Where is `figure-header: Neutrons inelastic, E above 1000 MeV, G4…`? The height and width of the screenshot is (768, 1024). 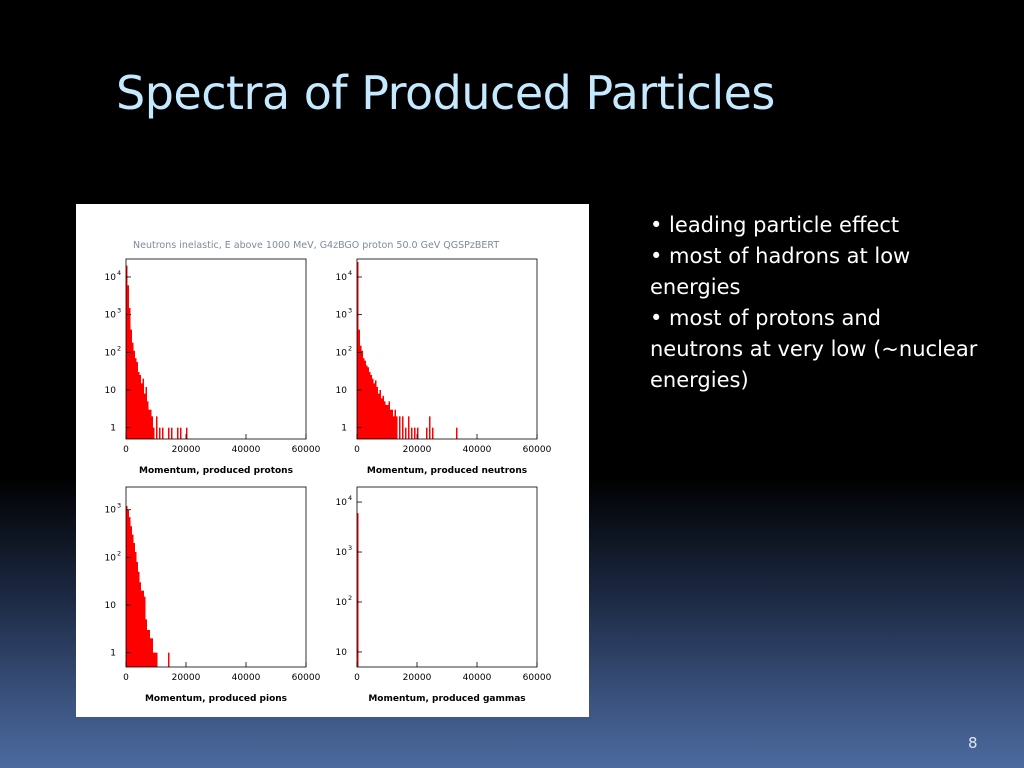
figure-header: Neutrons inelastic, E above 1000 MeV, G4… is located at coordinates (316, 245).